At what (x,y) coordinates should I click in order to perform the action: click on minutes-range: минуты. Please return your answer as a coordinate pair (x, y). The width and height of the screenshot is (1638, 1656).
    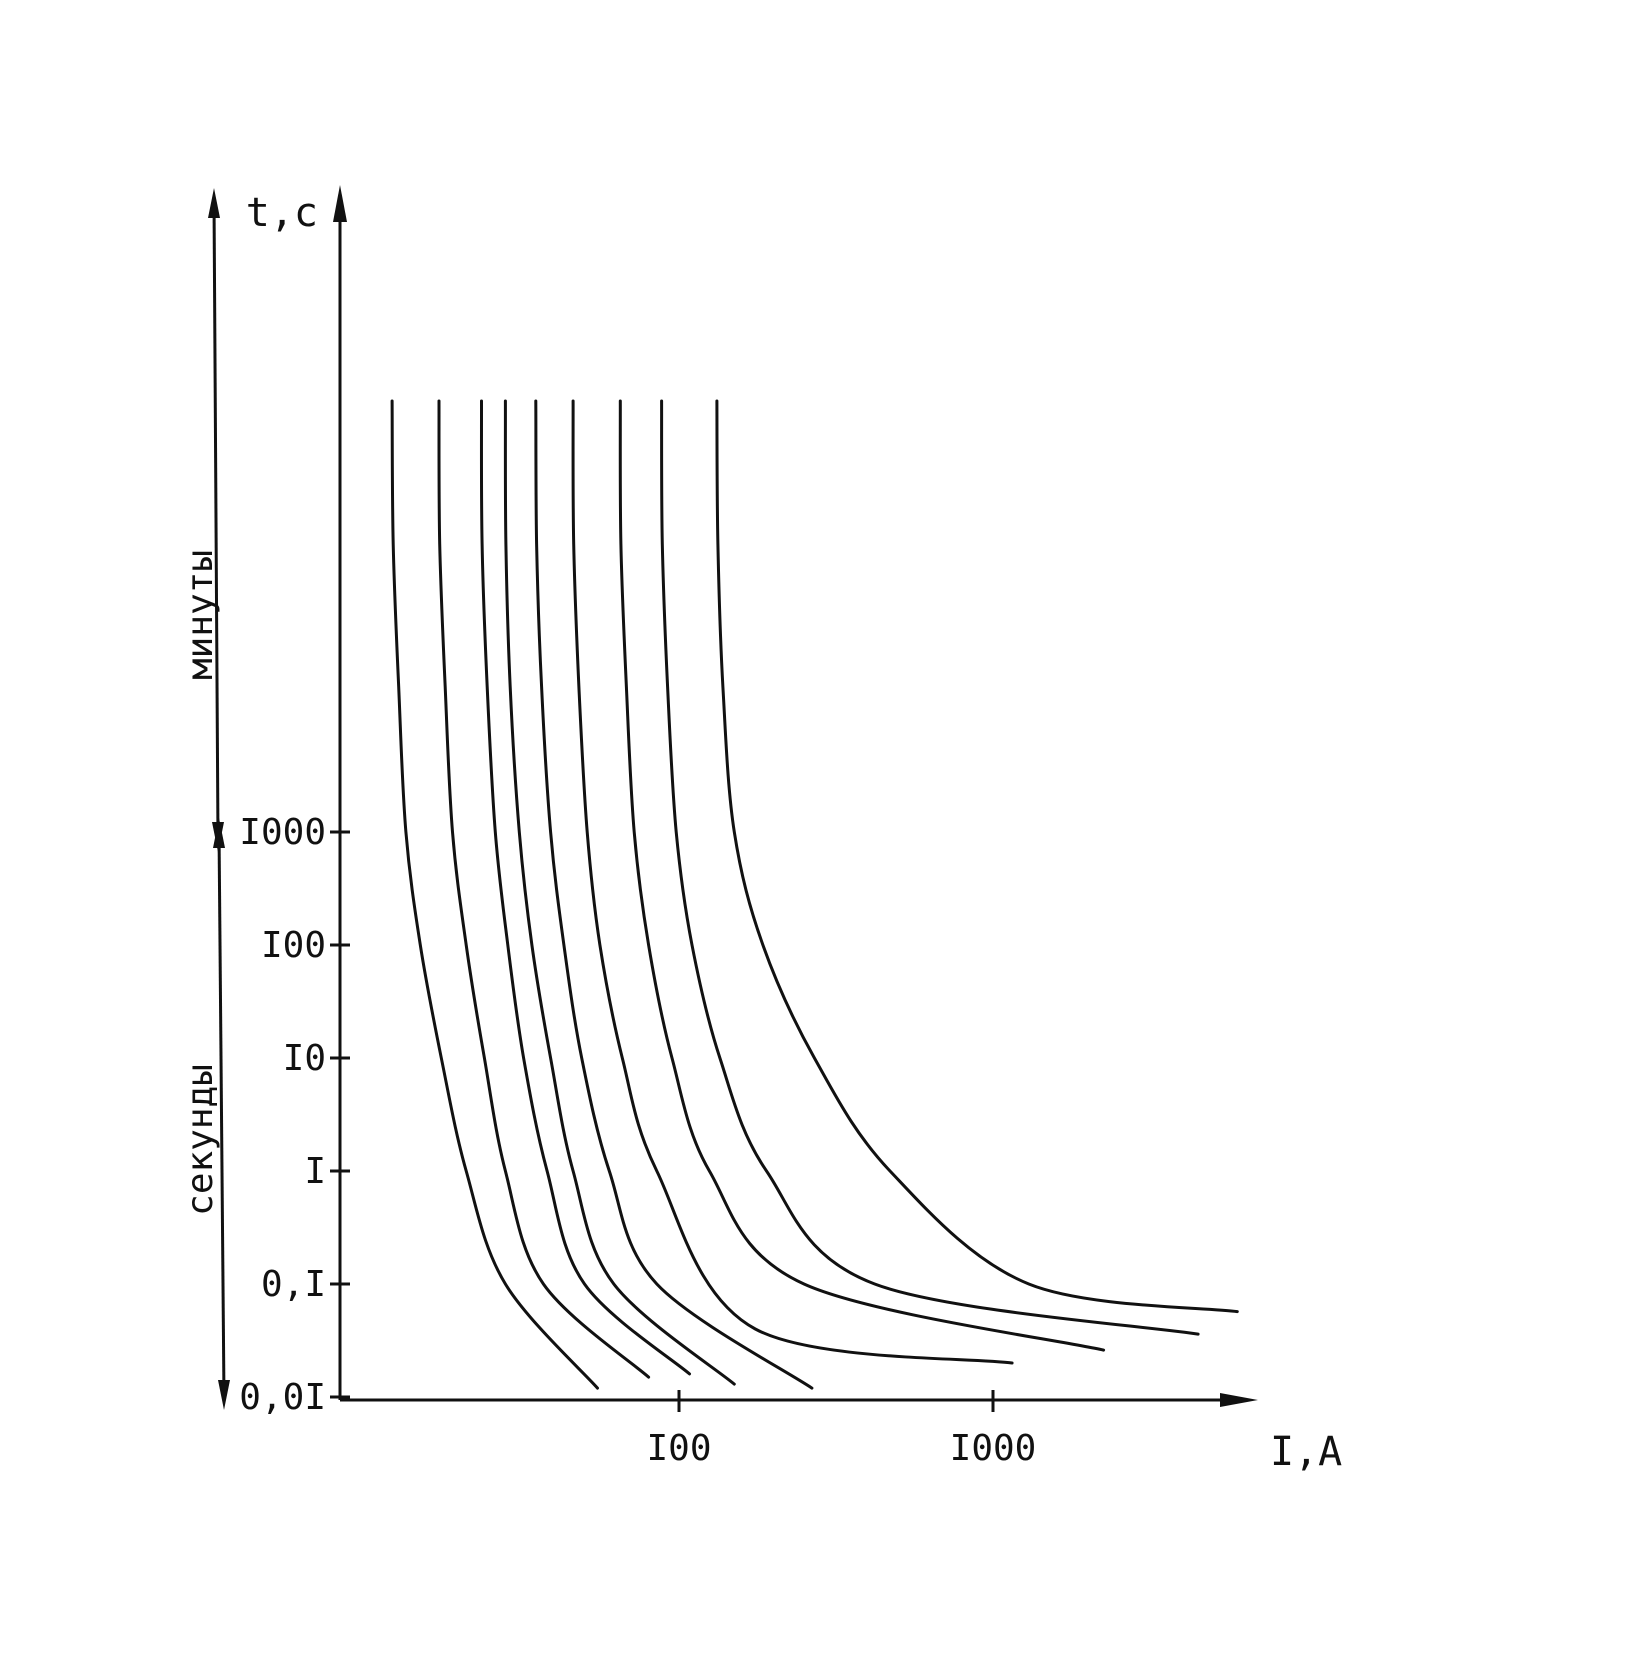
    Looking at the image, I should click on (202, 520).